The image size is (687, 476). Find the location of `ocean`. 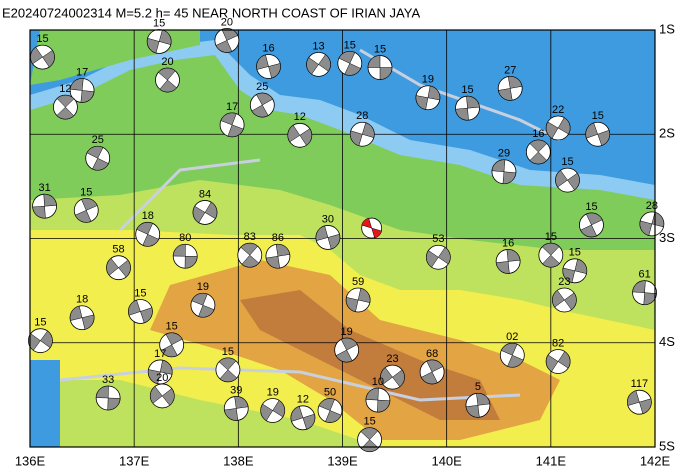

ocean is located at coordinates (45, 403).